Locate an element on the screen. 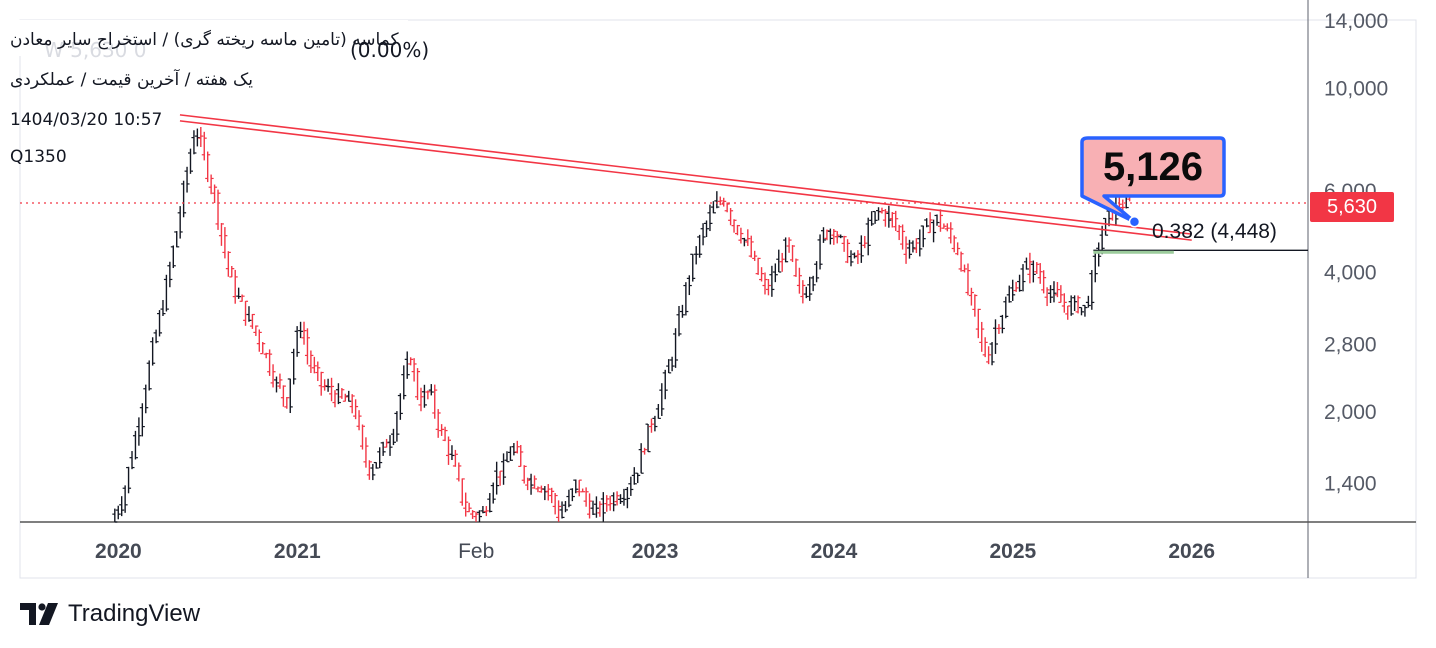 The height and width of the screenshot is (648, 1436). time-tick-label: 2026 is located at coordinates (1191, 551).